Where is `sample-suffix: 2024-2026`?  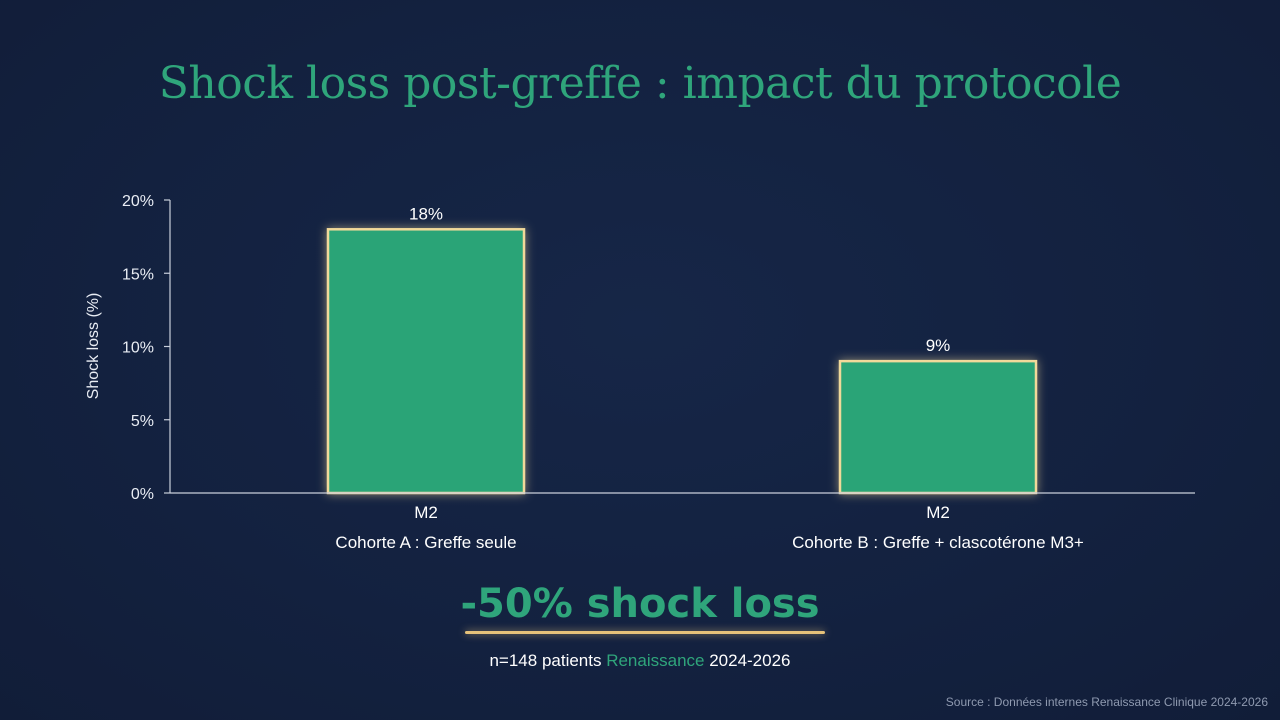
sample-suffix: 2024-2026 is located at coordinates (747, 660).